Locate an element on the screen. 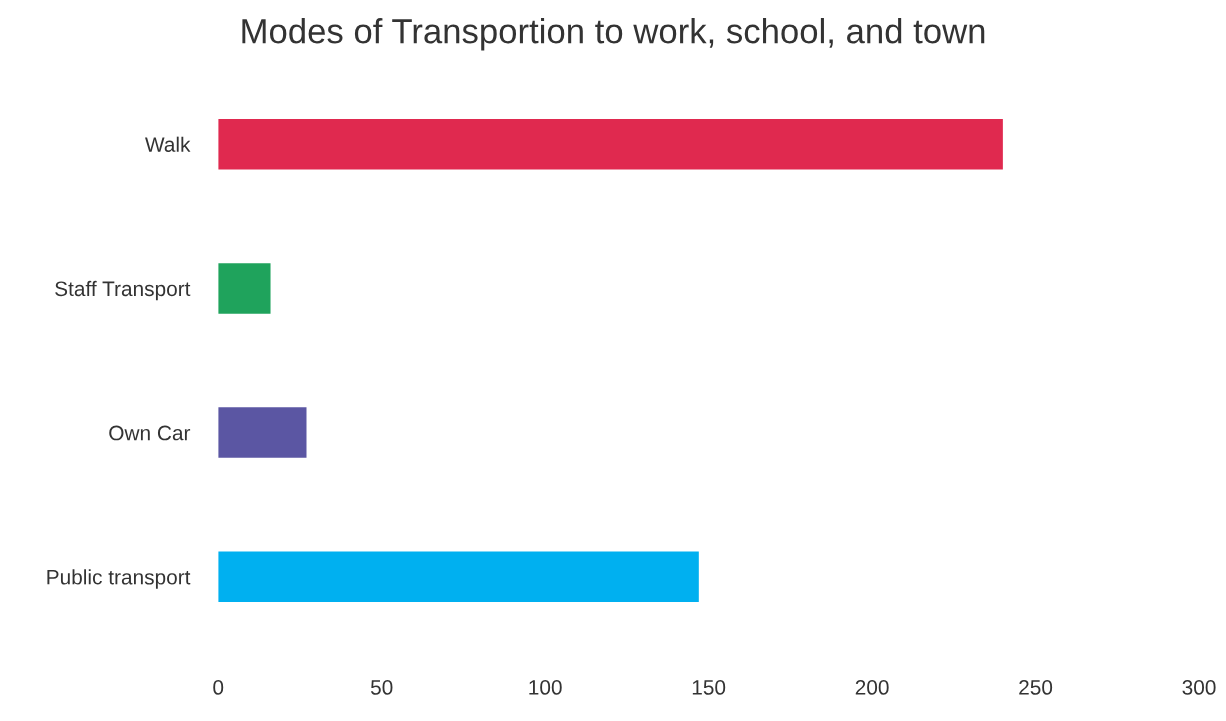  y-tick-label: Staff Transport is located at coordinates (123, 290).